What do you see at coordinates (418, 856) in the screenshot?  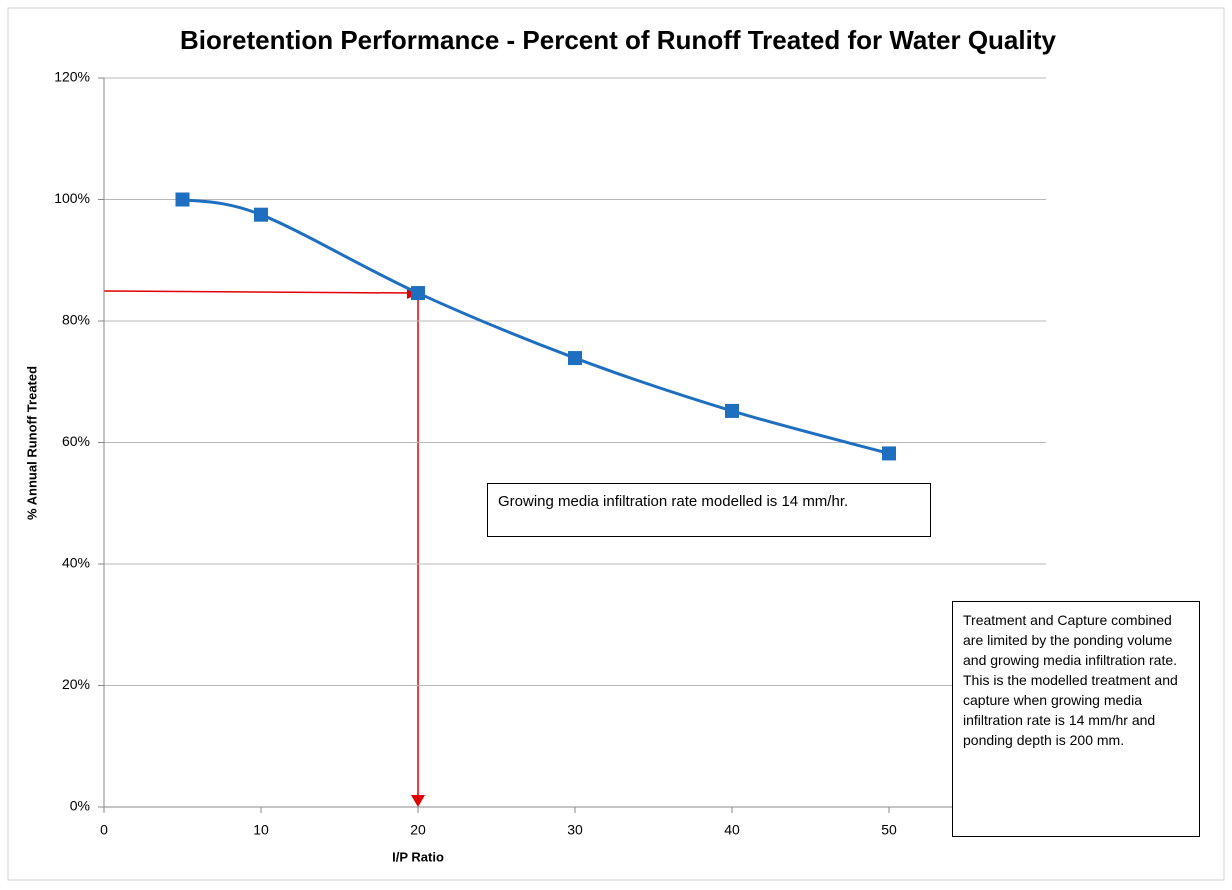 I see `x-axis-label: I/P Ratio` at bounding box center [418, 856].